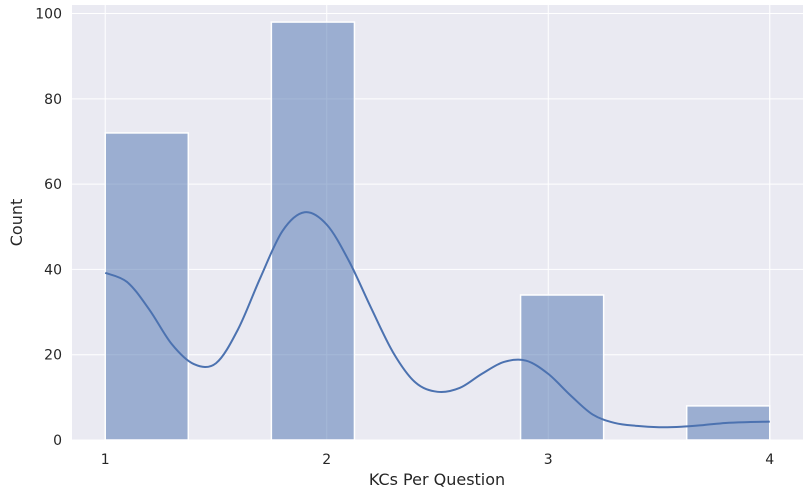 Image resolution: width=805 pixels, height=490 pixels. What do you see at coordinates (437, 479) in the screenshot?
I see `x-axis-label: KCs Per Question` at bounding box center [437, 479].